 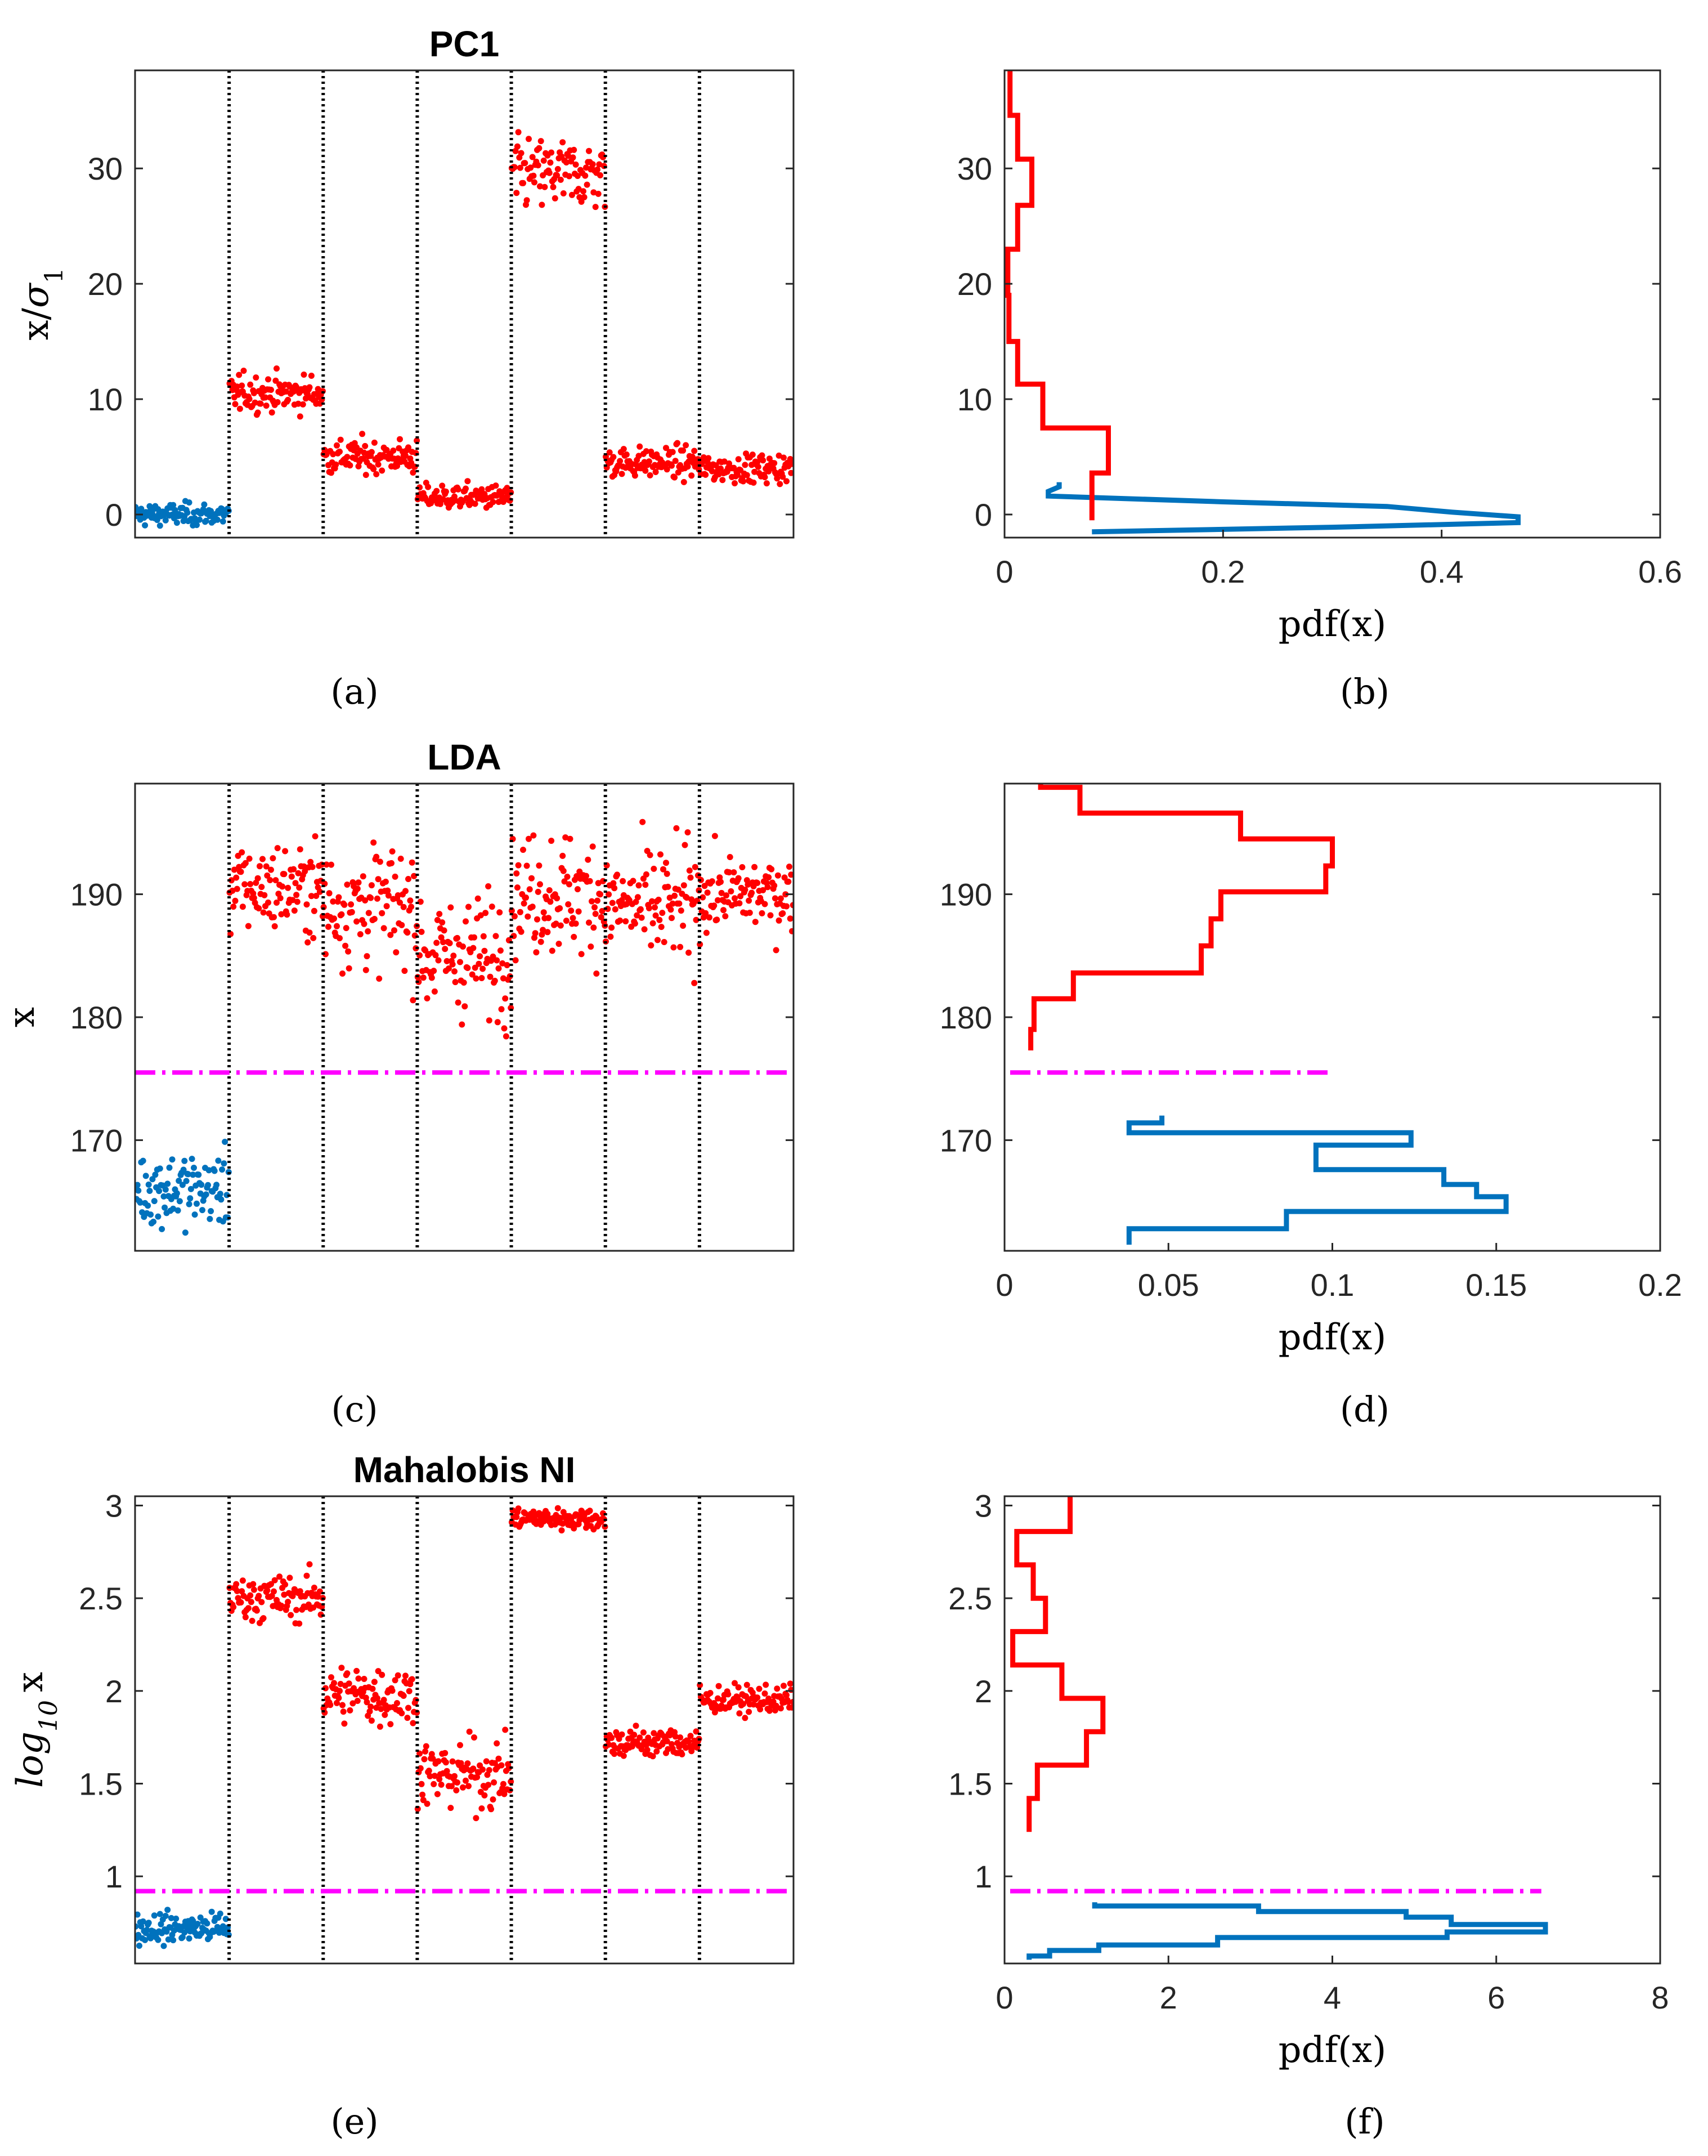 I want to click on axes-box, so click(x=464, y=1730).